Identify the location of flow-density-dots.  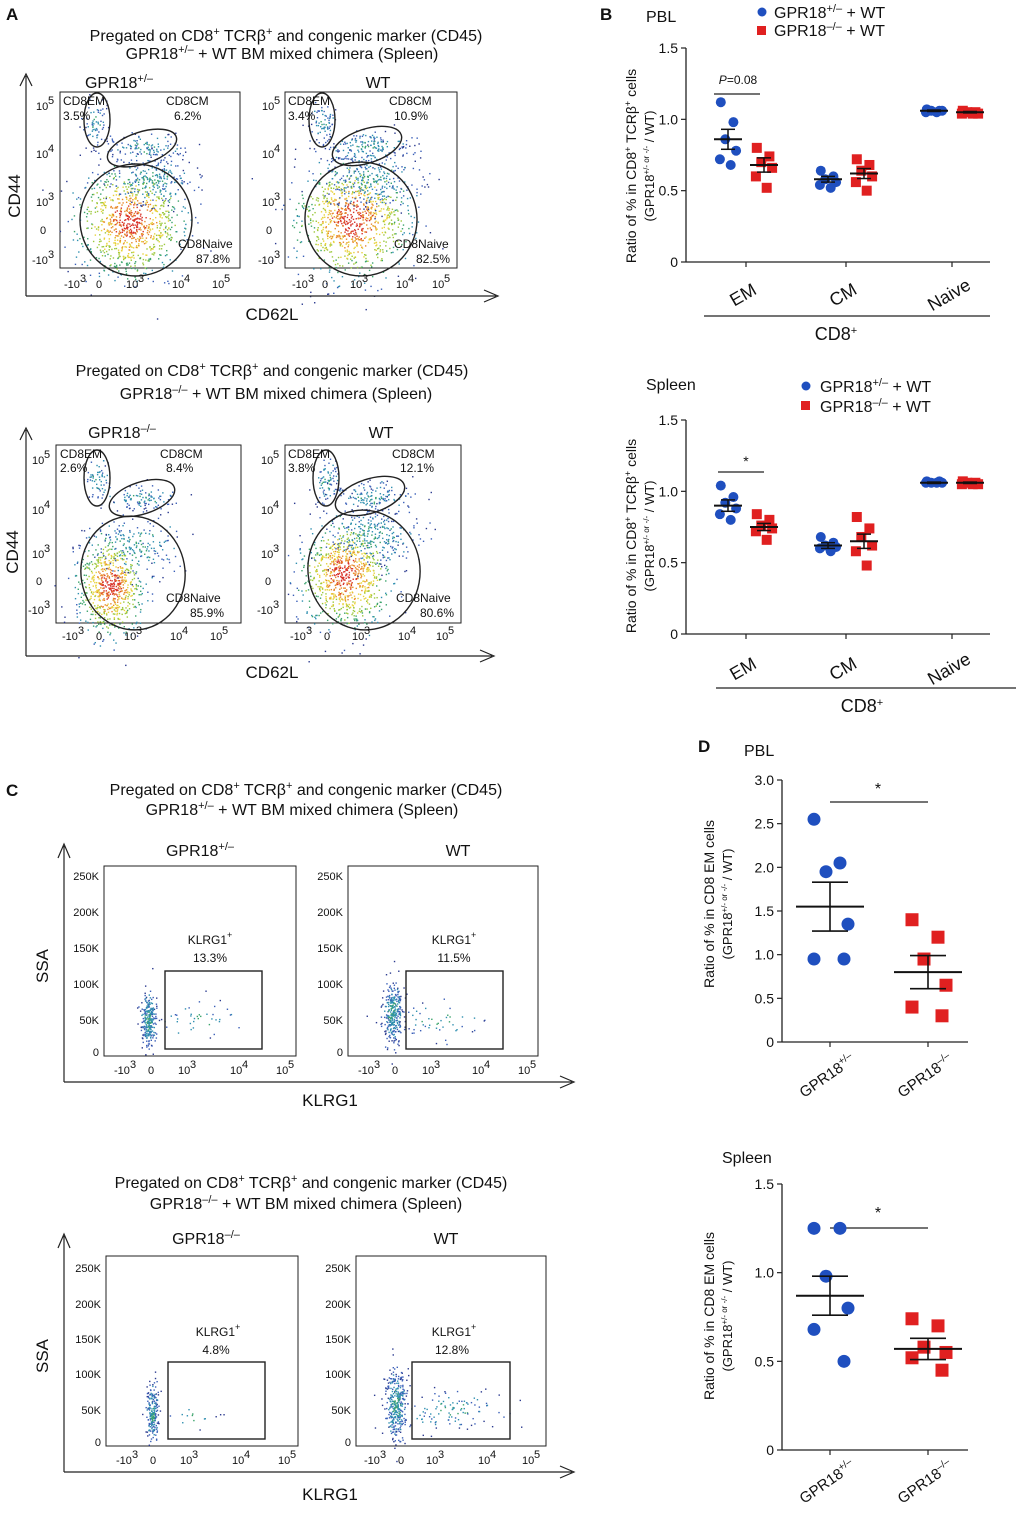
(127, 207).